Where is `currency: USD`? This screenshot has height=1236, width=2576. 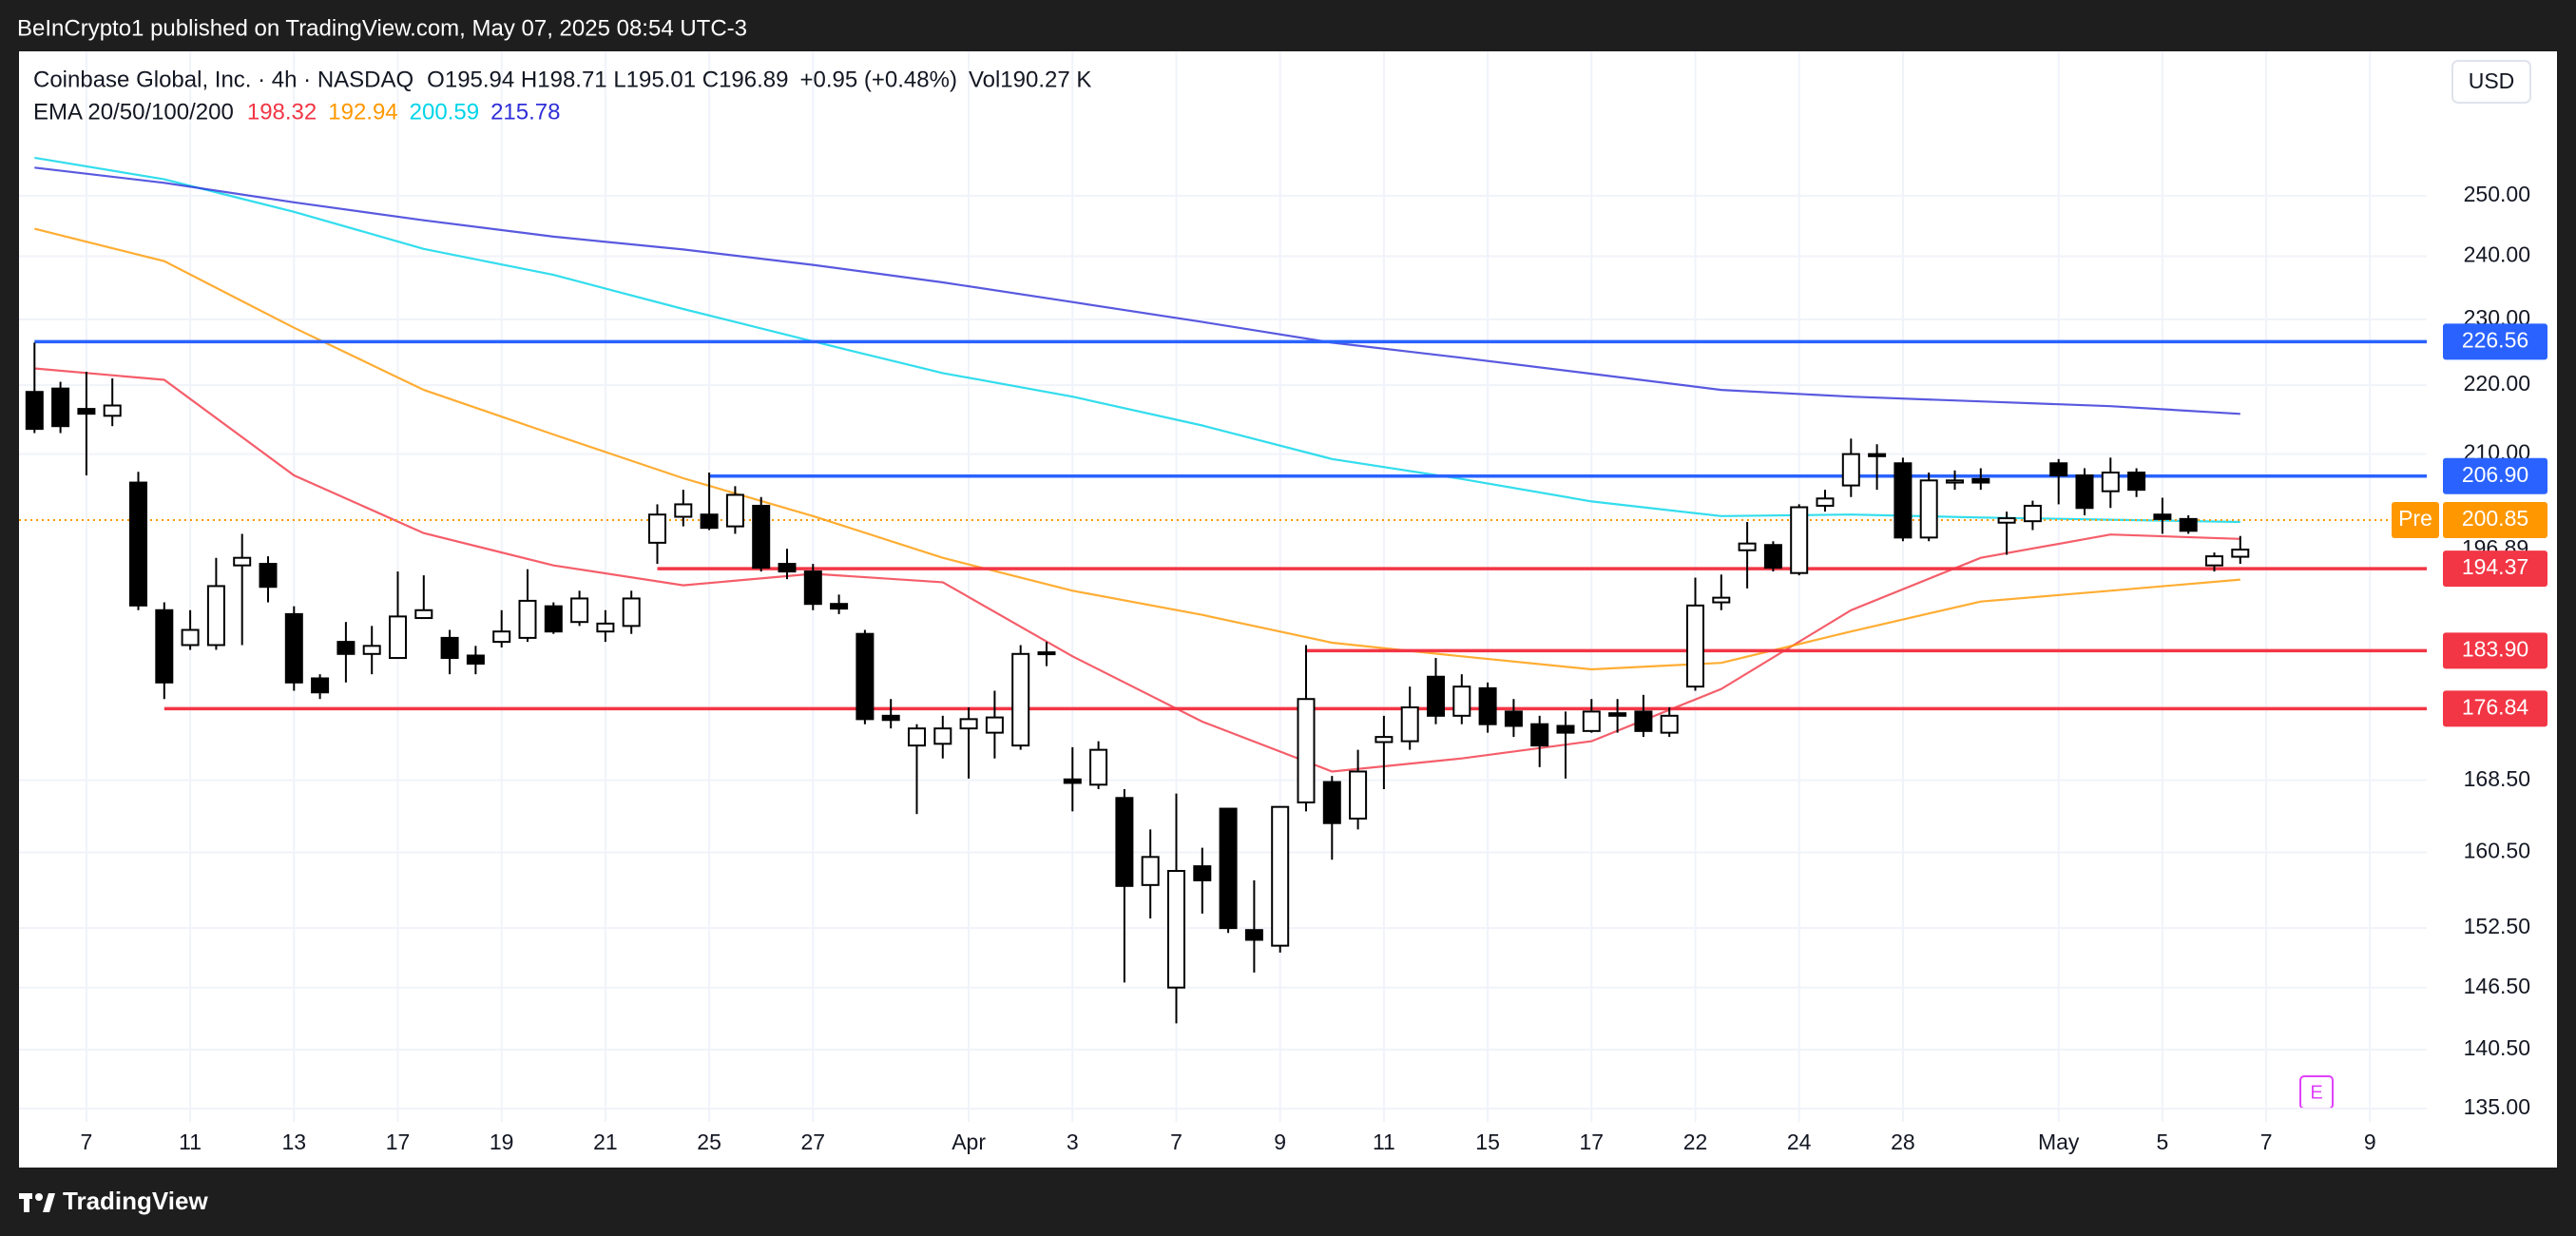
currency: USD is located at coordinates (2492, 81).